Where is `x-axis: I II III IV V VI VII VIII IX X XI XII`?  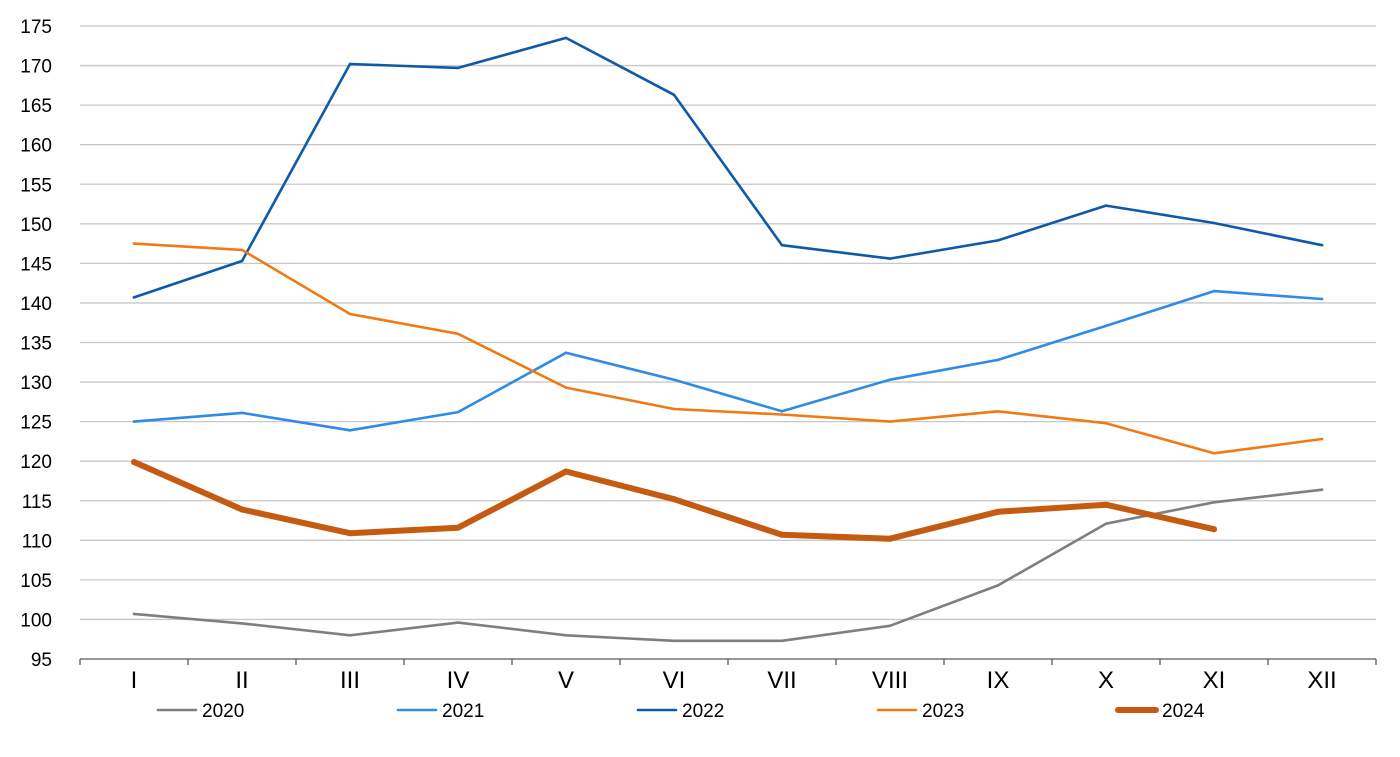
x-axis: I II III IV V VI VII VIII IX X XI XII is located at coordinates (728, 676).